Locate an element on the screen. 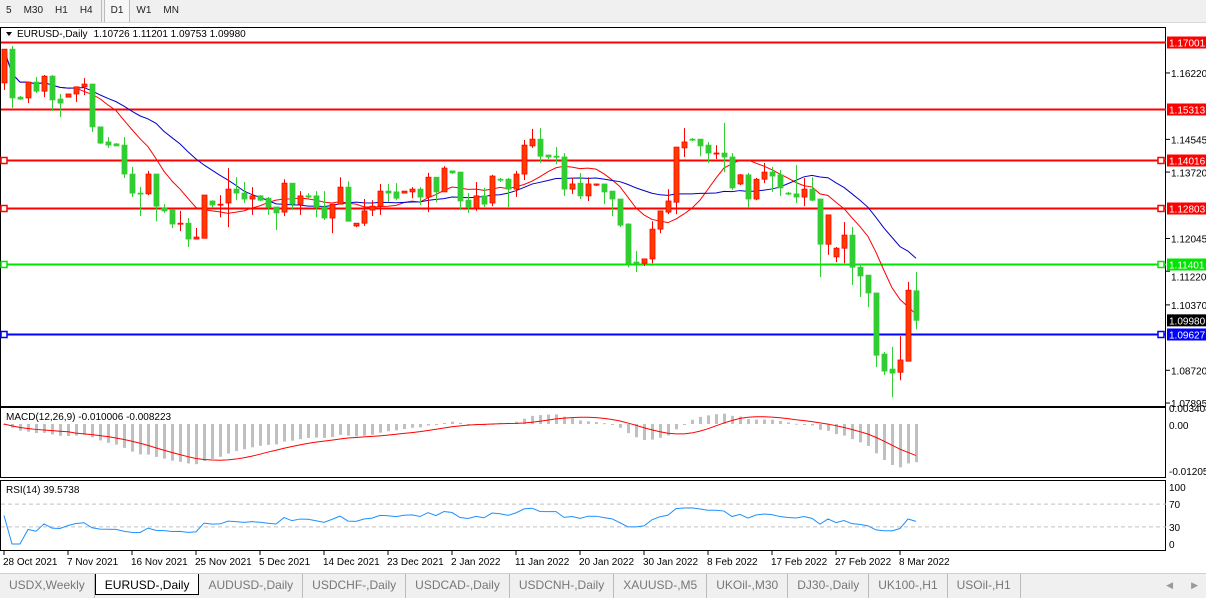 Image resolution: width=1206 pixels, height=598 pixels. timeframe-button-w1: W1 is located at coordinates (144, 10).